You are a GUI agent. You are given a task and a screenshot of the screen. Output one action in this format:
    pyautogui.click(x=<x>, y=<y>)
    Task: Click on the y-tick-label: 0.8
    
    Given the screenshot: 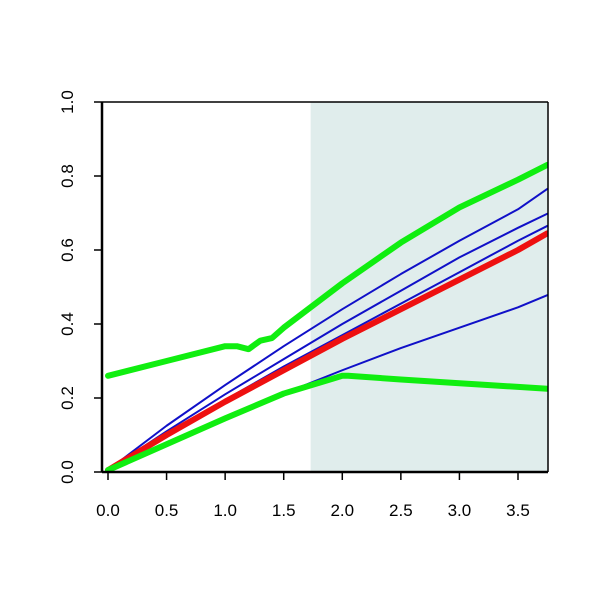 What is the action you would take?
    pyautogui.click(x=67, y=176)
    